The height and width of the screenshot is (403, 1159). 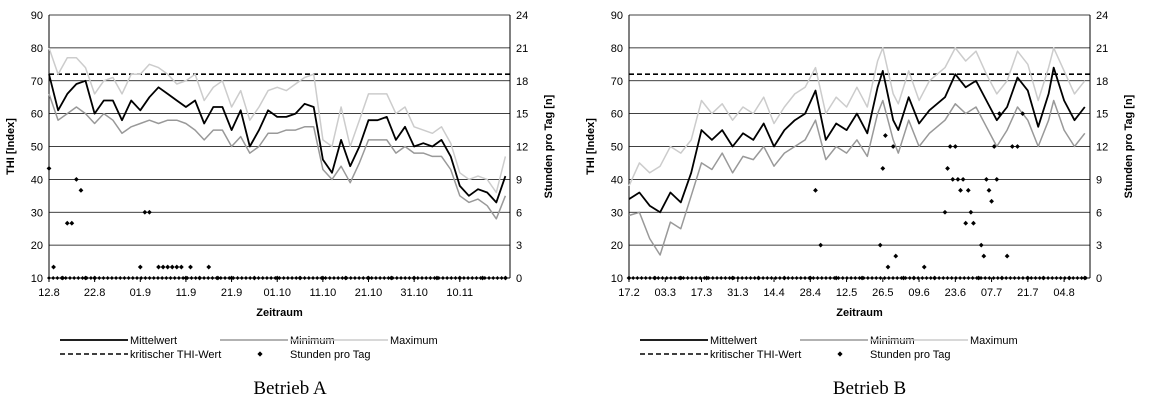 I want to click on series-minimum-line, so click(x=277, y=156).